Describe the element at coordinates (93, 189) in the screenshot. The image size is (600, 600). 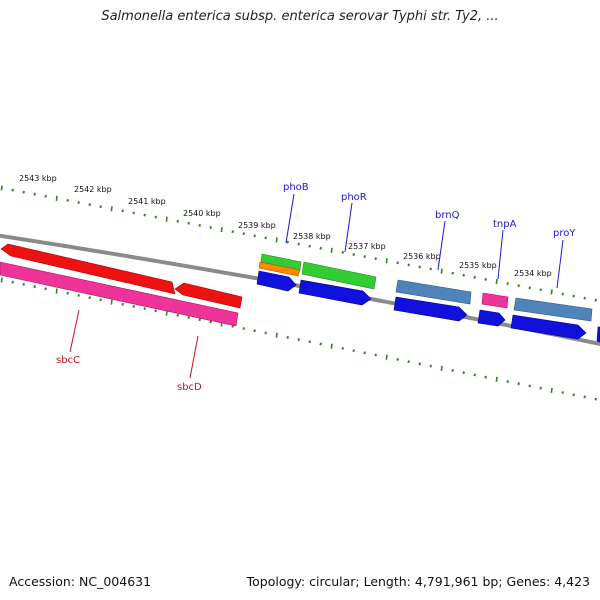
I see `scale-label-2542: 2542 kbp` at that location.